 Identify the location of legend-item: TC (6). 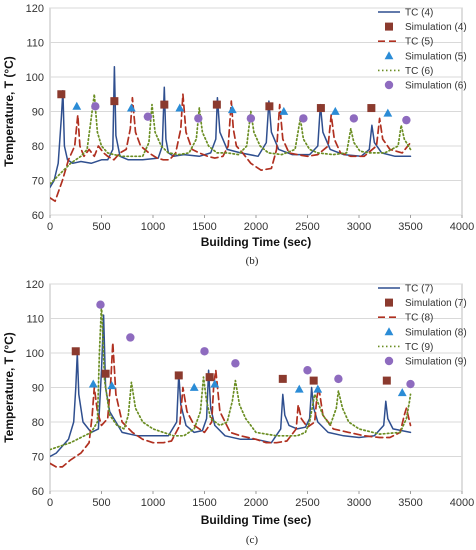
(405, 71).